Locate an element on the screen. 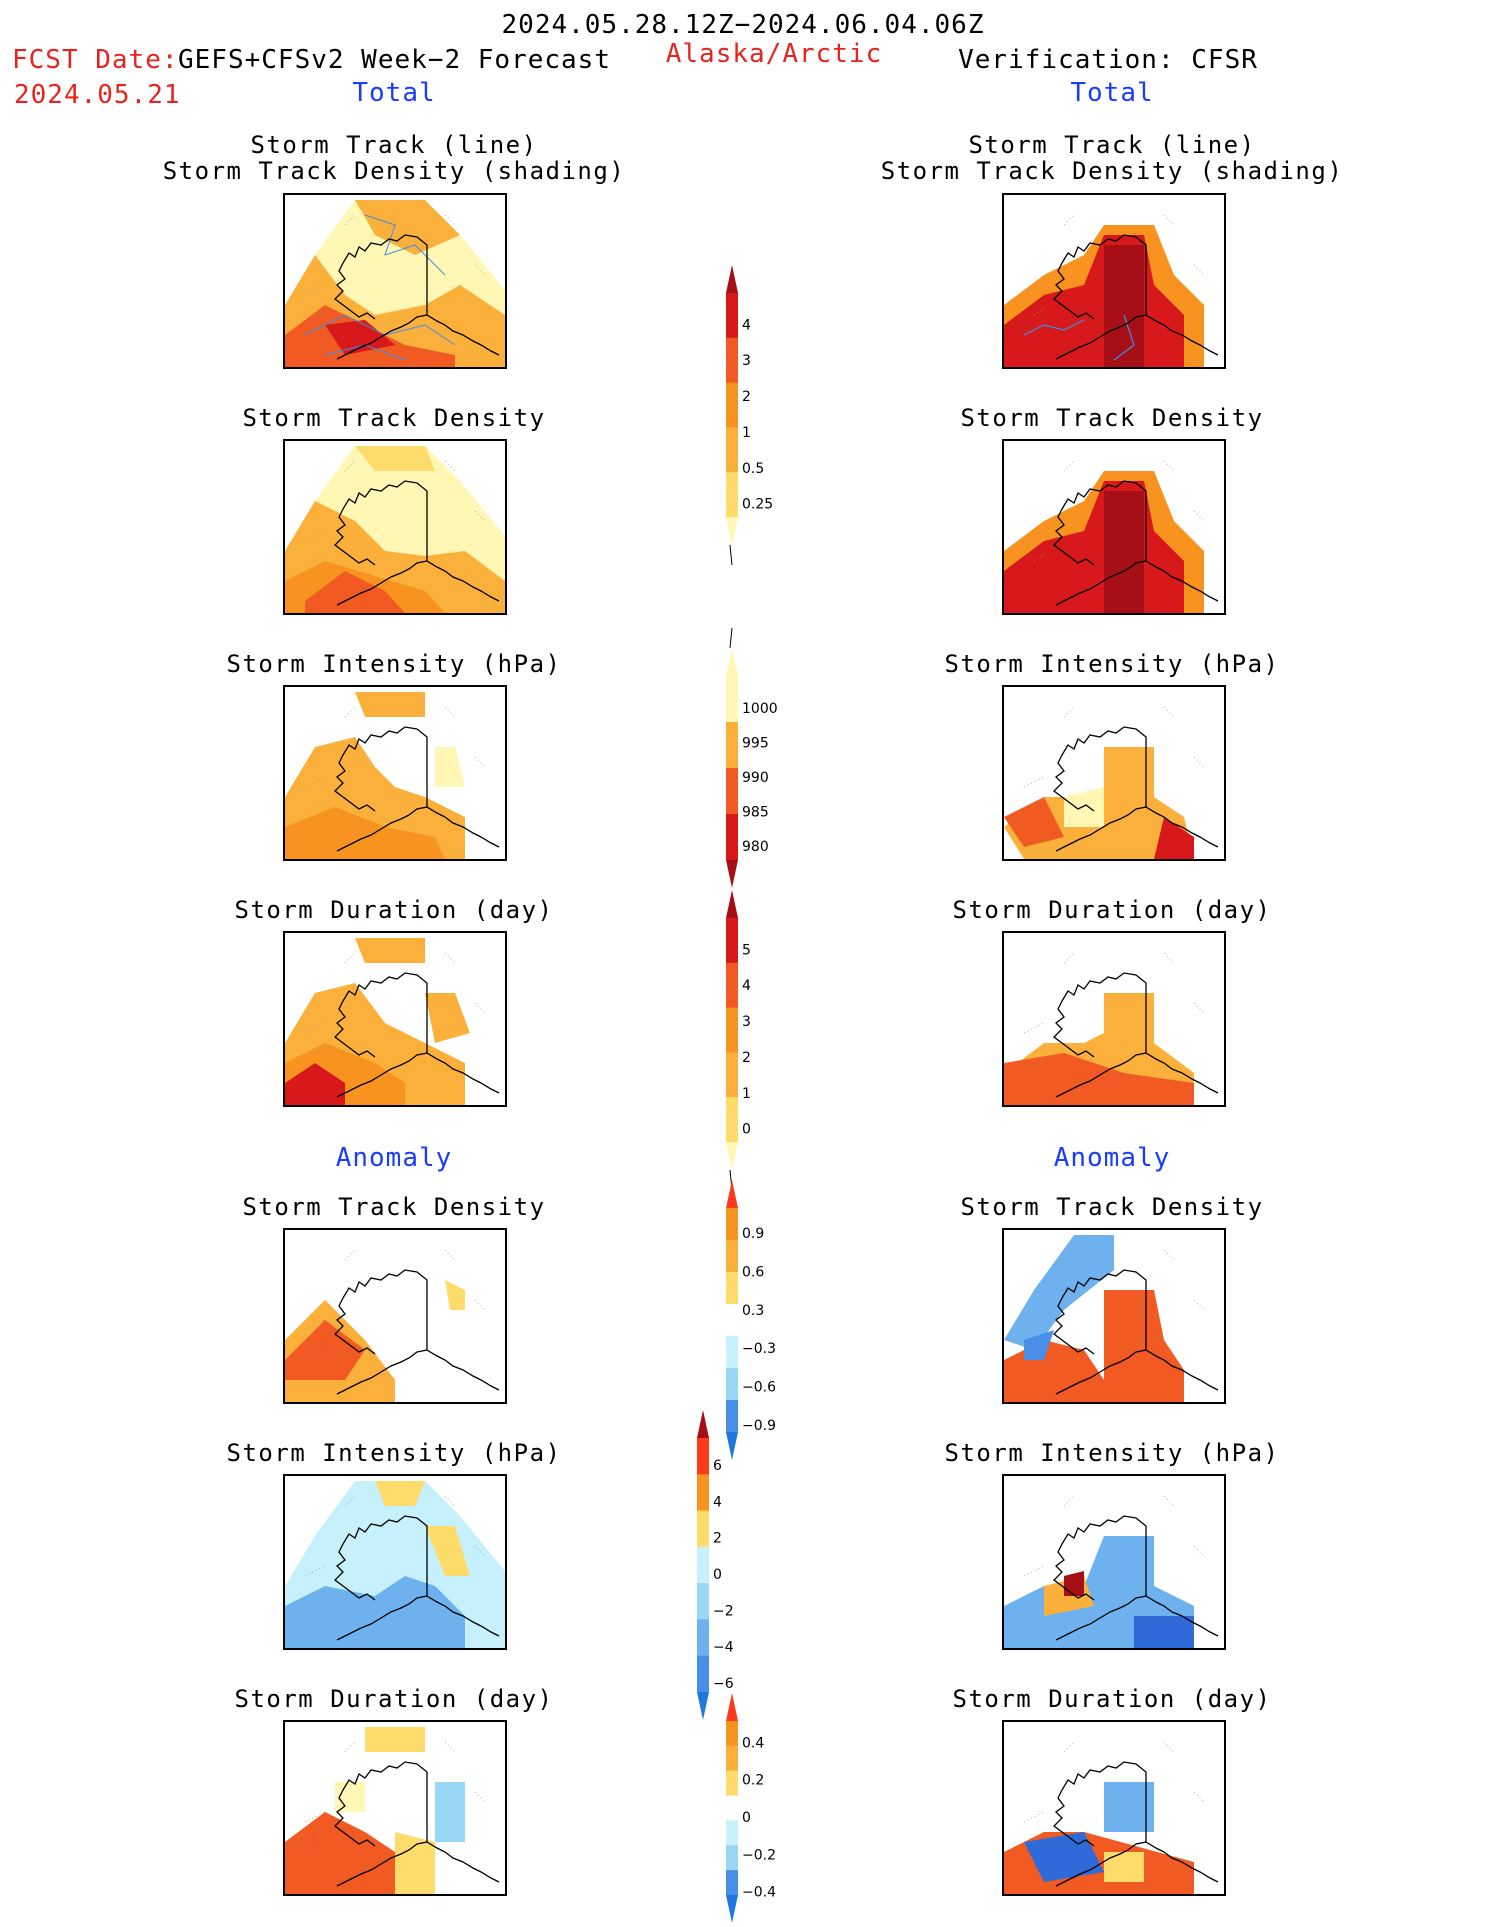 The width and height of the screenshot is (1487, 1927). left-track-title-1: Storm Track (line) is located at coordinates (394, 145).